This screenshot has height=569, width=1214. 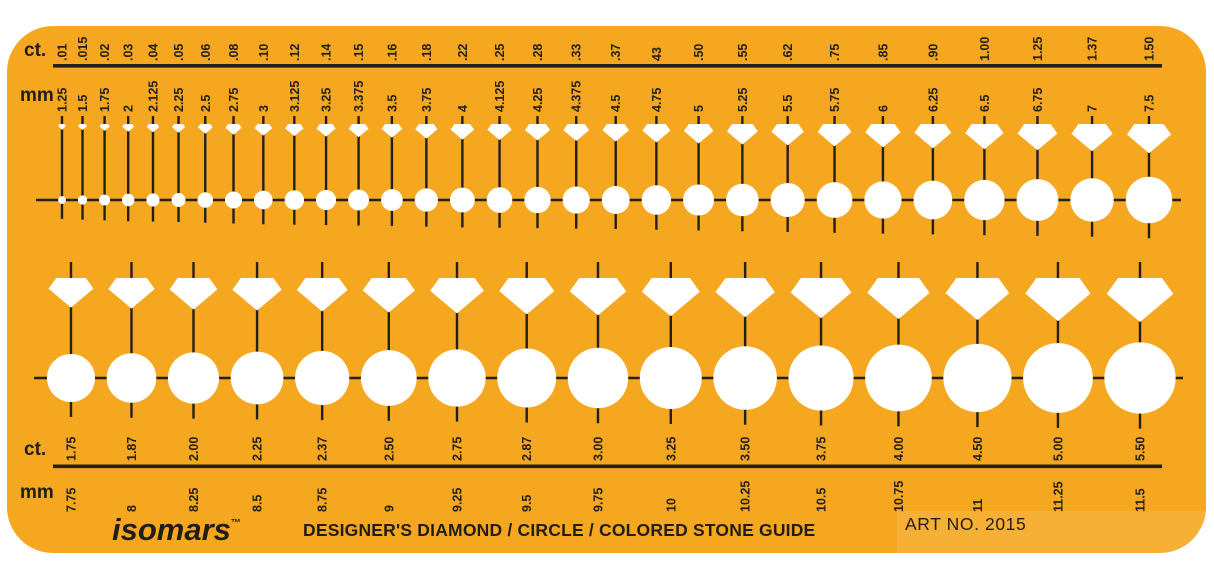 I want to click on top-carat-value-label: .85, so click(x=883, y=52).